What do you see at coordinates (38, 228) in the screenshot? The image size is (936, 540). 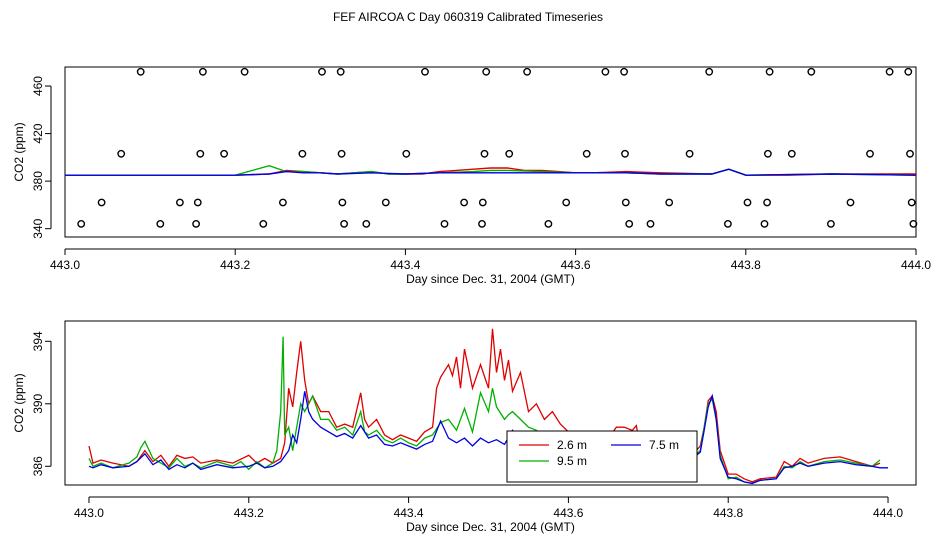 I see `y-tick-label-340: 340` at bounding box center [38, 228].